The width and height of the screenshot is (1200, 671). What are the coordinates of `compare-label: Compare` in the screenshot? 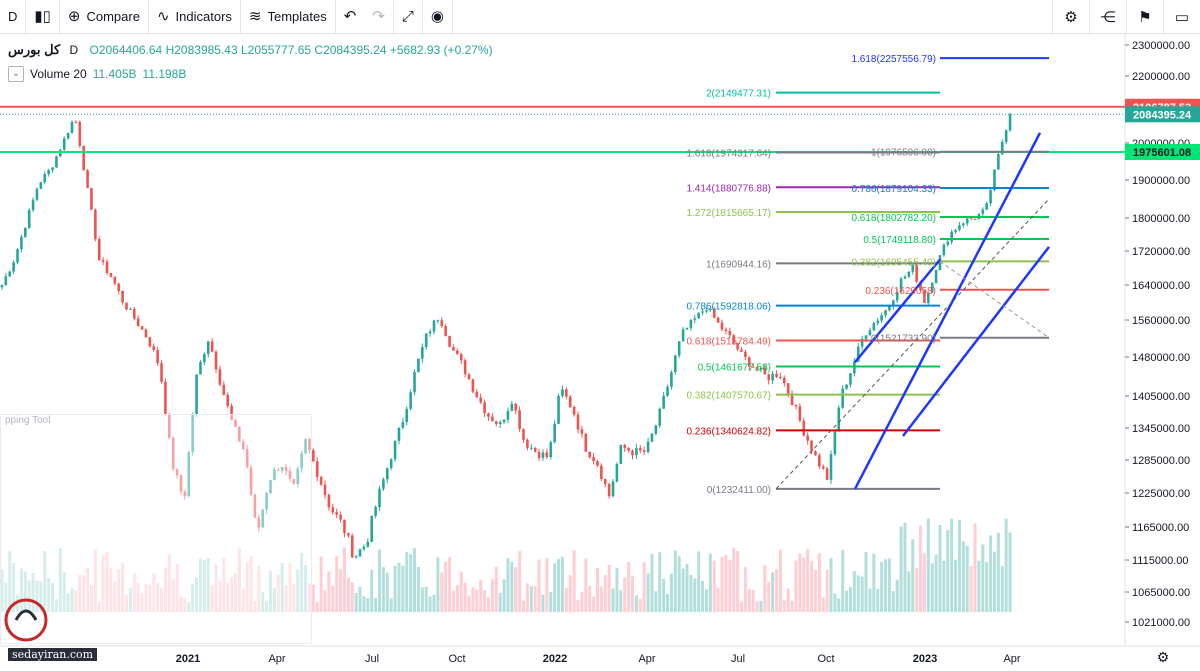 It's located at (113, 16).